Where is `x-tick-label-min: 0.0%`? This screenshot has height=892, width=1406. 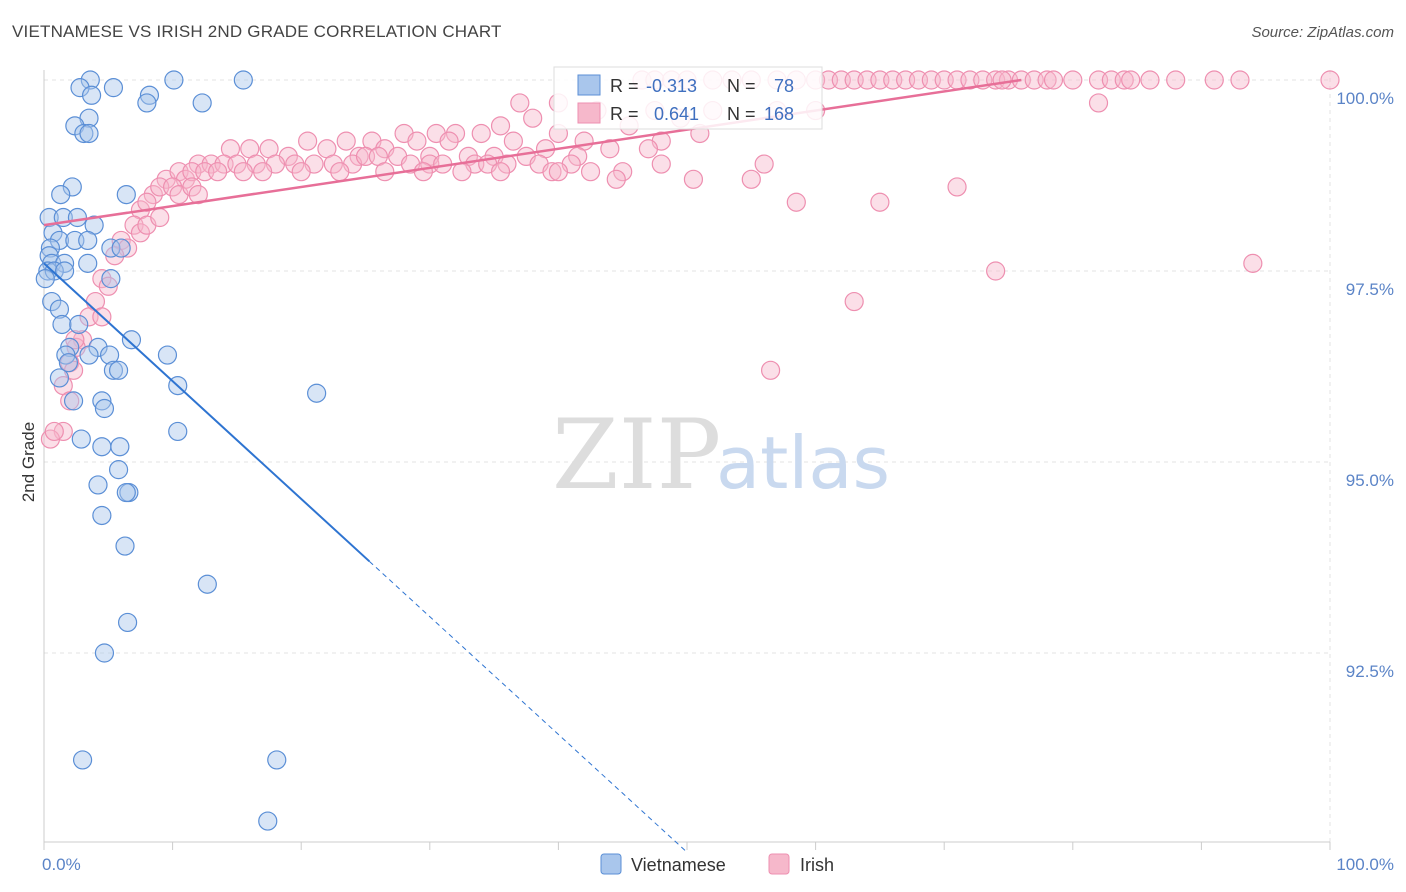
x-tick-label-min: 0.0% is located at coordinates (61, 864).